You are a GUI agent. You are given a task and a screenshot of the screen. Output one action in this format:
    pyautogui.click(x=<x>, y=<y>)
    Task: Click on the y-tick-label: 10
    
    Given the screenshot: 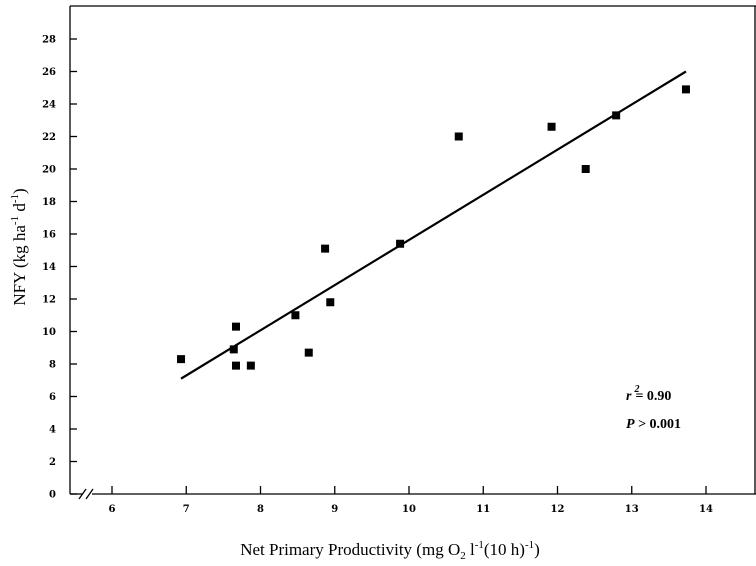 What is the action you would take?
    pyautogui.click(x=49, y=332)
    